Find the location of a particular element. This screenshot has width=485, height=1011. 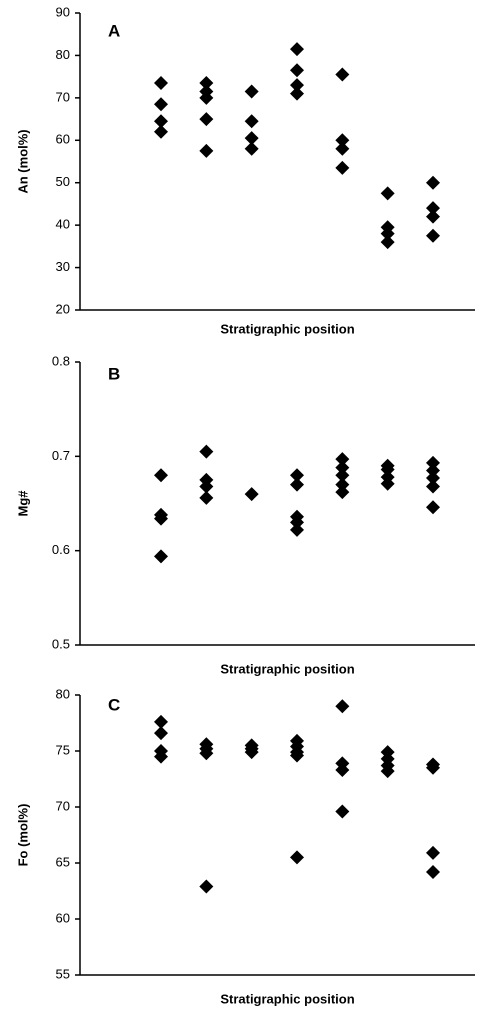

y-tick-label: 90 is located at coordinates (63, 11).